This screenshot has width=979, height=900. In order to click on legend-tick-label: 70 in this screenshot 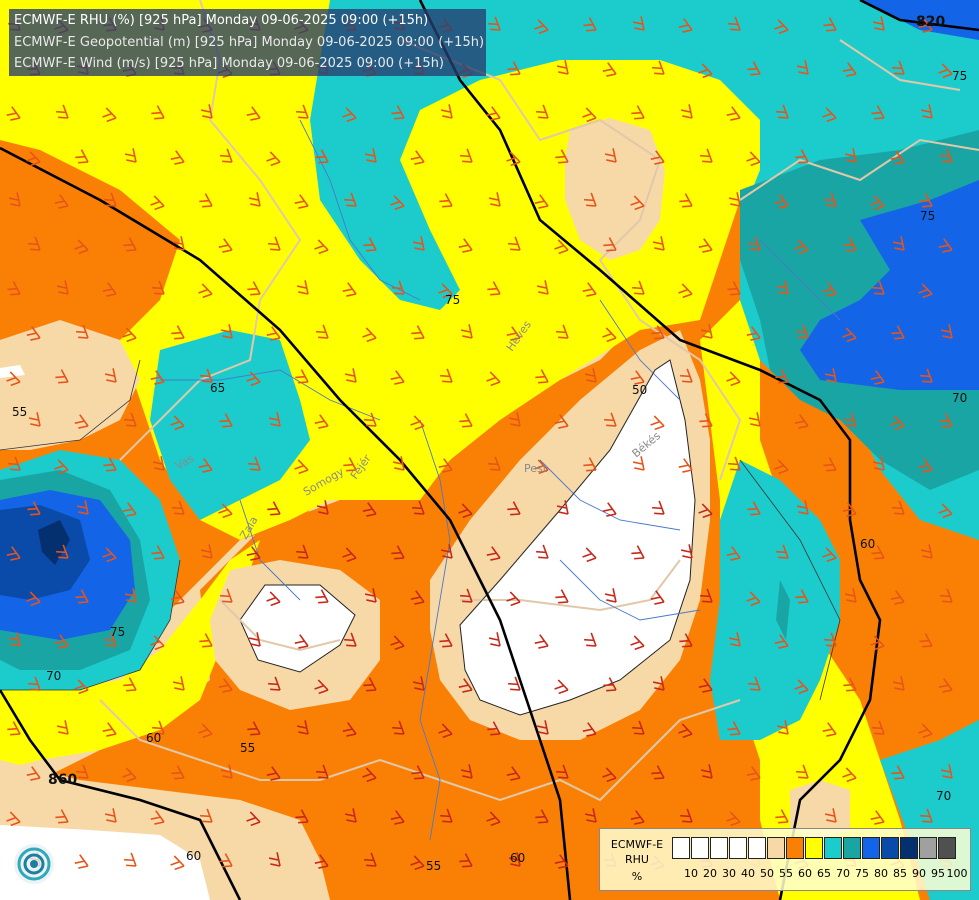, I will do `click(843, 873)`.